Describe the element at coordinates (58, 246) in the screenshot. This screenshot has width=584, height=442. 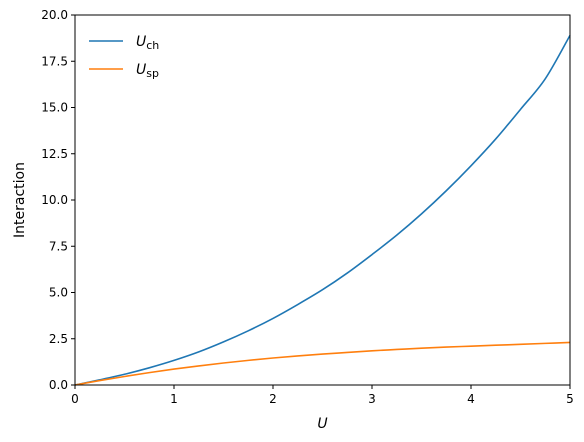
I see `y-tick-label: 7.5` at that location.